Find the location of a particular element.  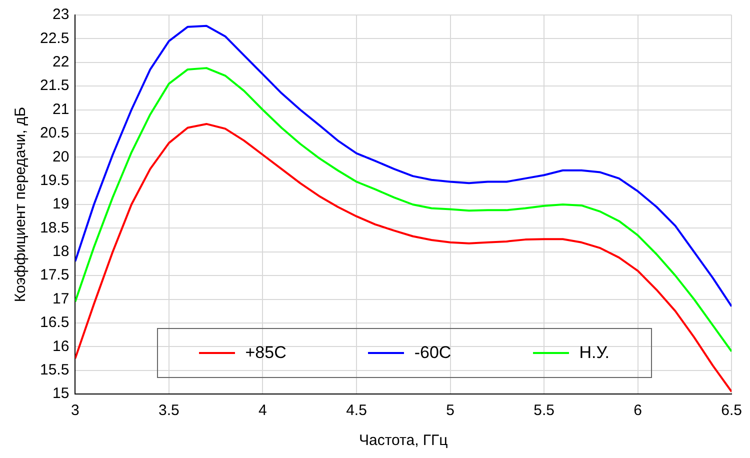

y-tick-label: 17.5 is located at coordinates (55, 275).